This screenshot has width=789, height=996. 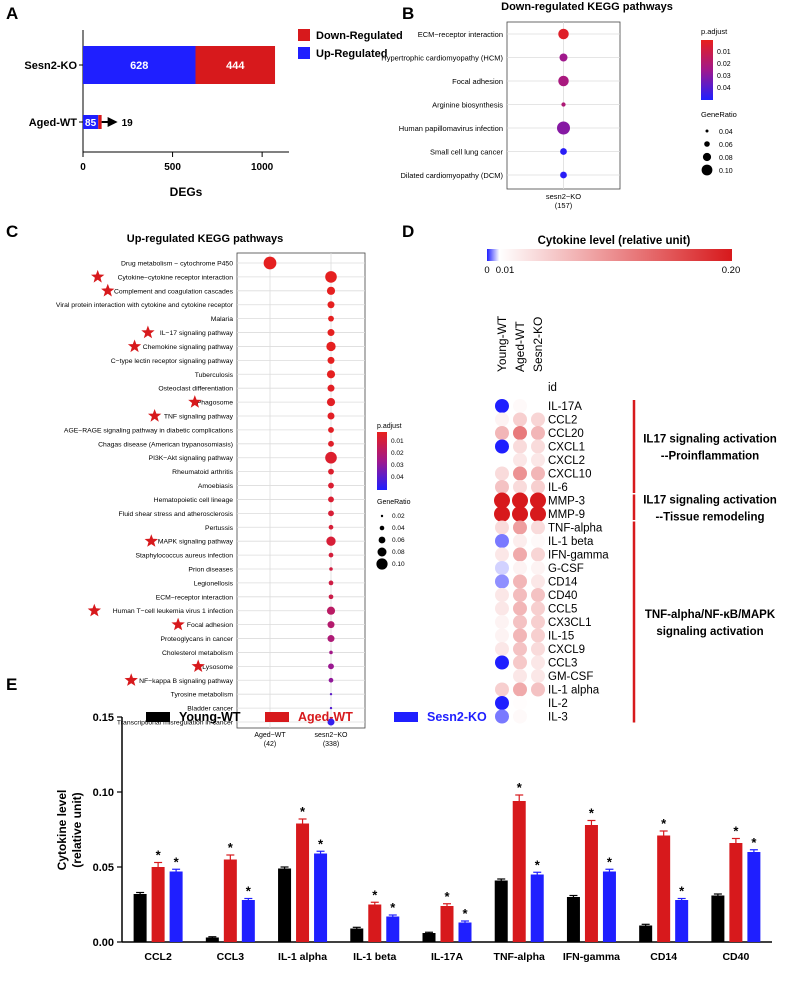 What do you see at coordinates (277, 717) in the screenshot?
I see `panel-e-legend-swatch` at bounding box center [277, 717].